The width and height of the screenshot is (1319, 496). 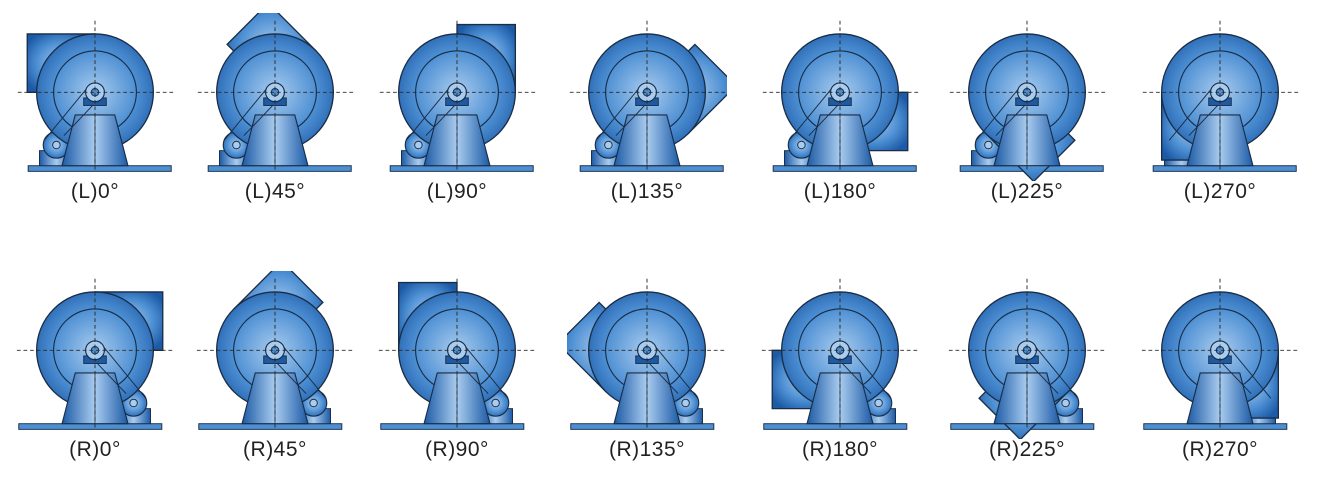 I want to click on fan-position-label: (L)90°, so click(x=457, y=191).